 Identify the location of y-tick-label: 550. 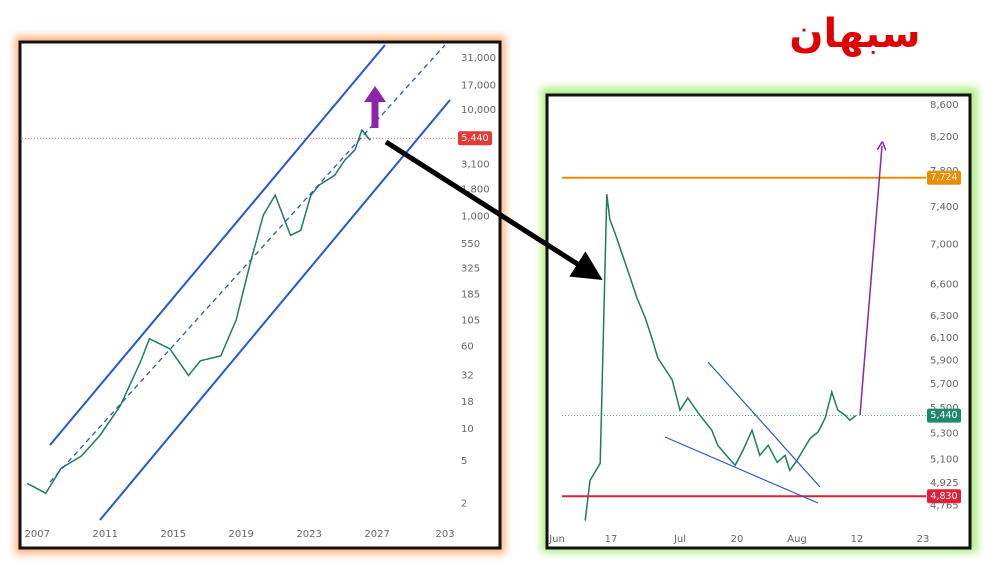
(470, 244).